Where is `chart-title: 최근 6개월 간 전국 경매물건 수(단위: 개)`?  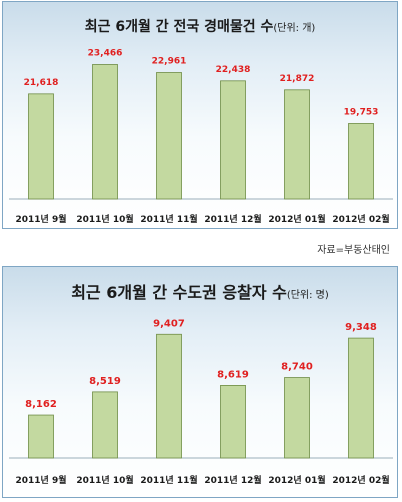
chart-title: 최근 6개월 간 전국 경매물건 수(단위: 개) is located at coordinates (200, 26).